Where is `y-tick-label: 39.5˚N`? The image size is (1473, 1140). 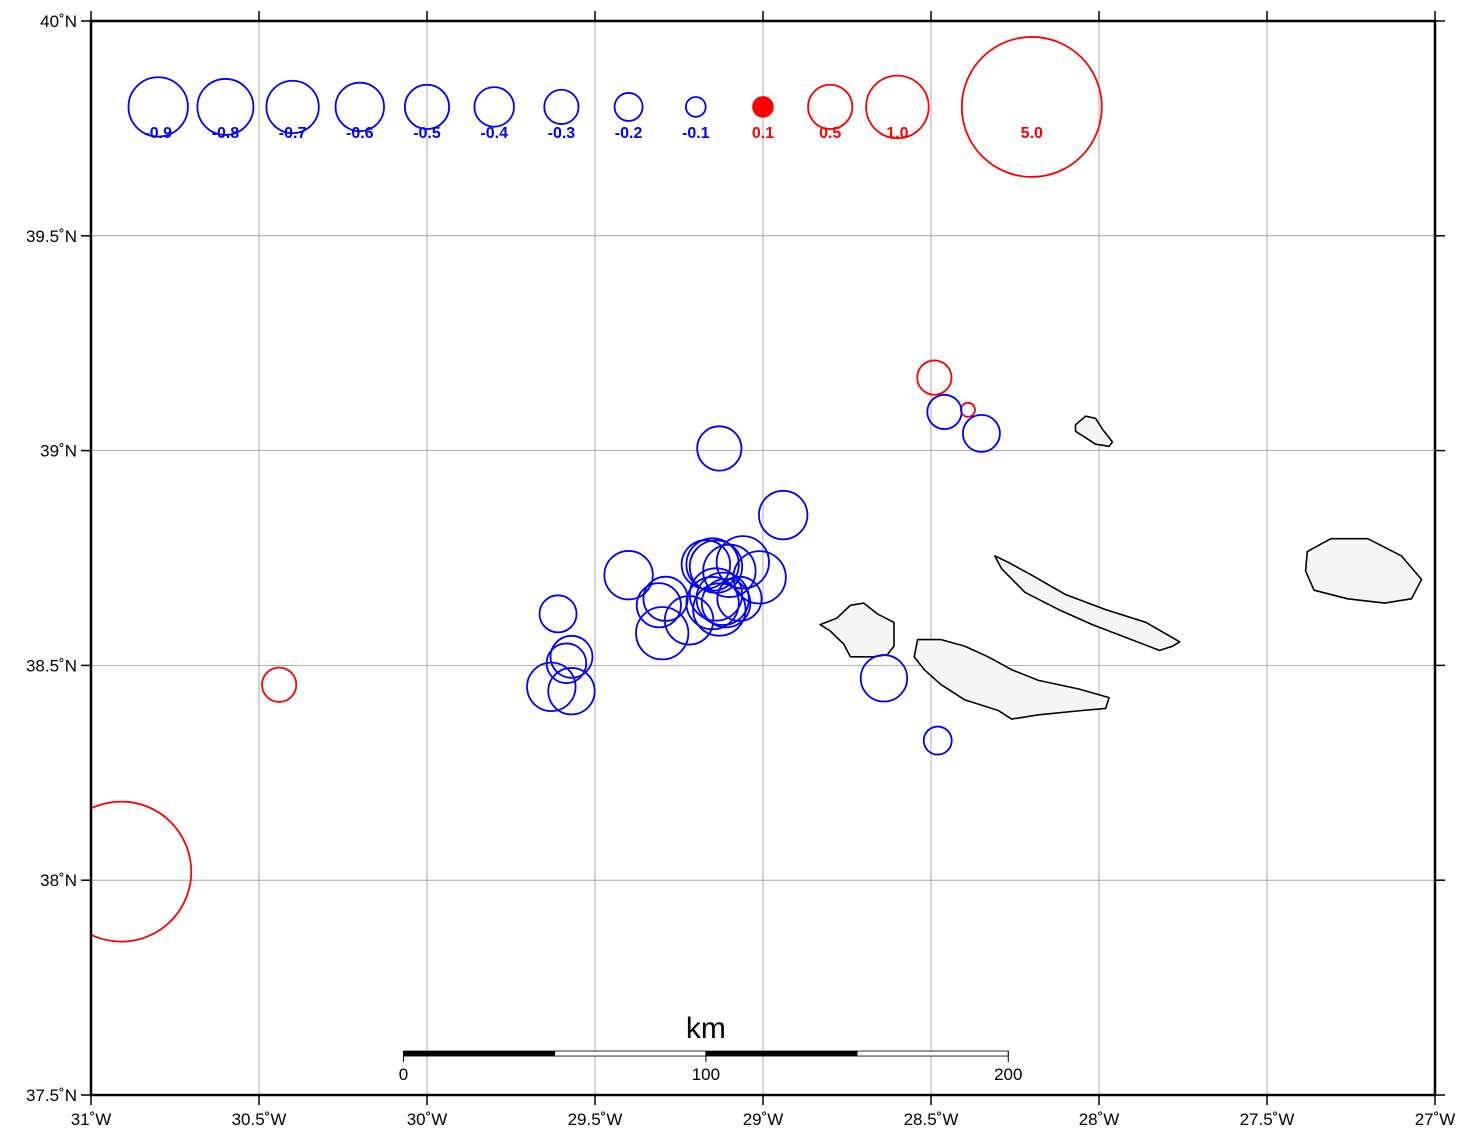 y-tick-label: 39.5˚N is located at coordinates (51, 236).